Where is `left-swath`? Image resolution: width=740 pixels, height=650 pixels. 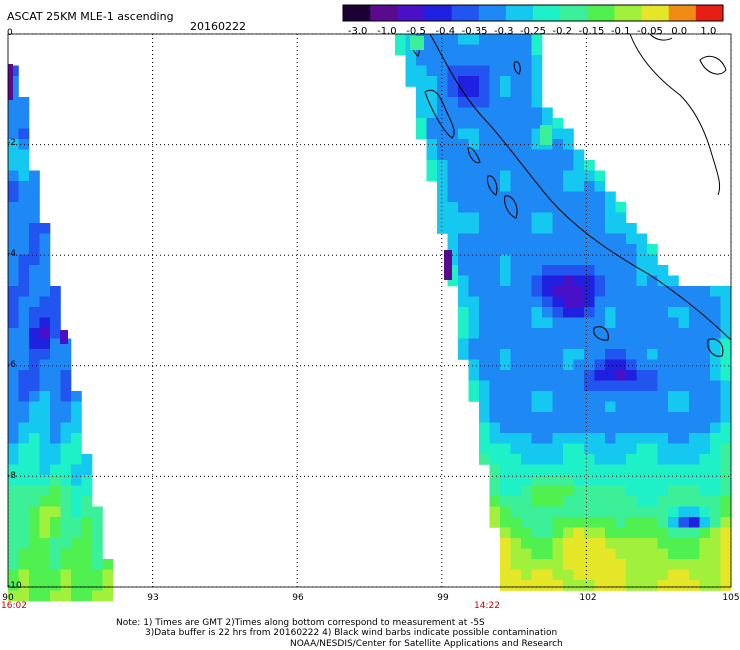 left-swath is located at coordinates (61, 333).